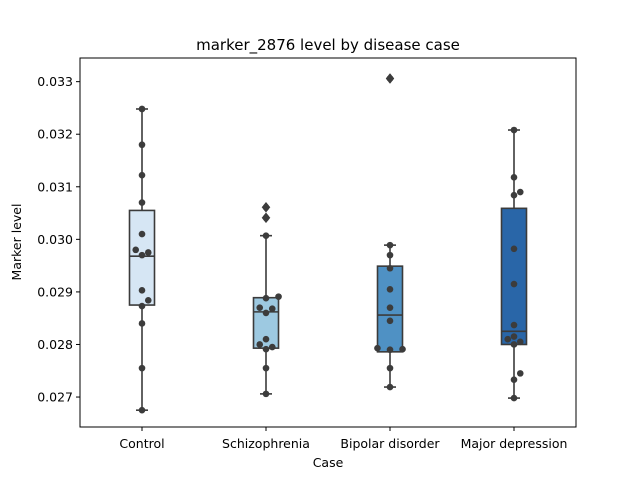 Image resolution: width=640 pixels, height=480 pixels. What do you see at coordinates (55, 81) in the screenshot?
I see `y-tick-label: 0.033` at bounding box center [55, 81].